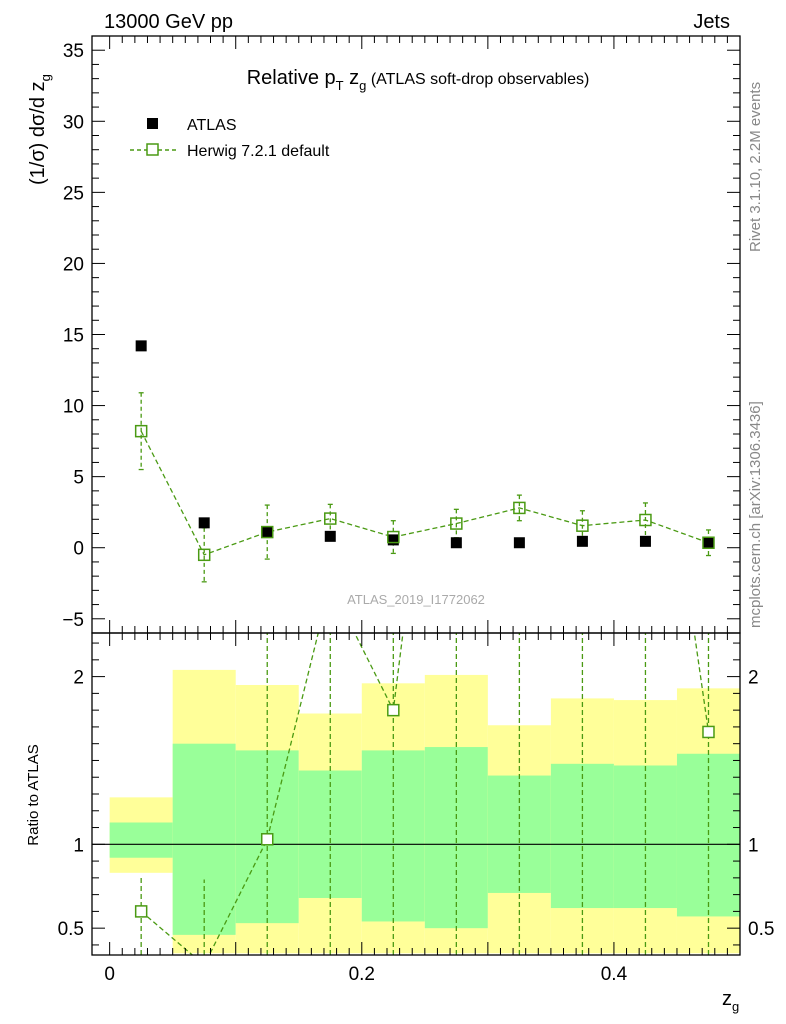 The height and width of the screenshot is (1024, 786). What do you see at coordinates (152, 123) in the screenshot?
I see `legend-marker-atlas` at bounding box center [152, 123].